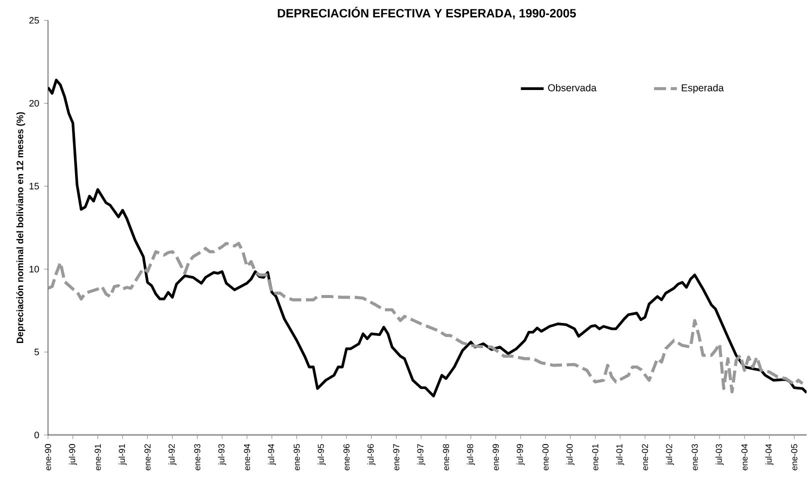 Image resolution: width=810 pixels, height=478 pixels. What do you see at coordinates (545, 457) in the screenshot?
I see `x-tick-label: ene-00` at bounding box center [545, 457].